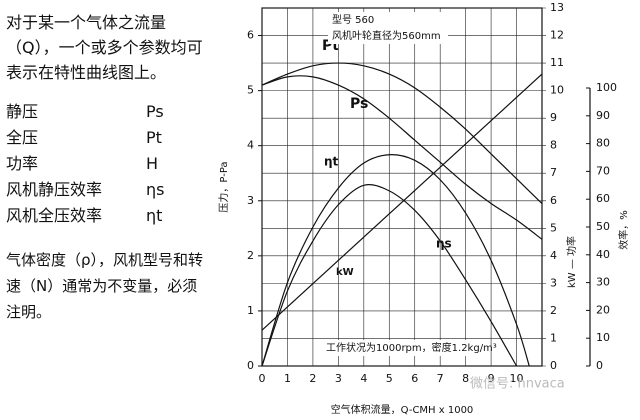  I want to click on y2-tick-label: 13, so click(557, 7).